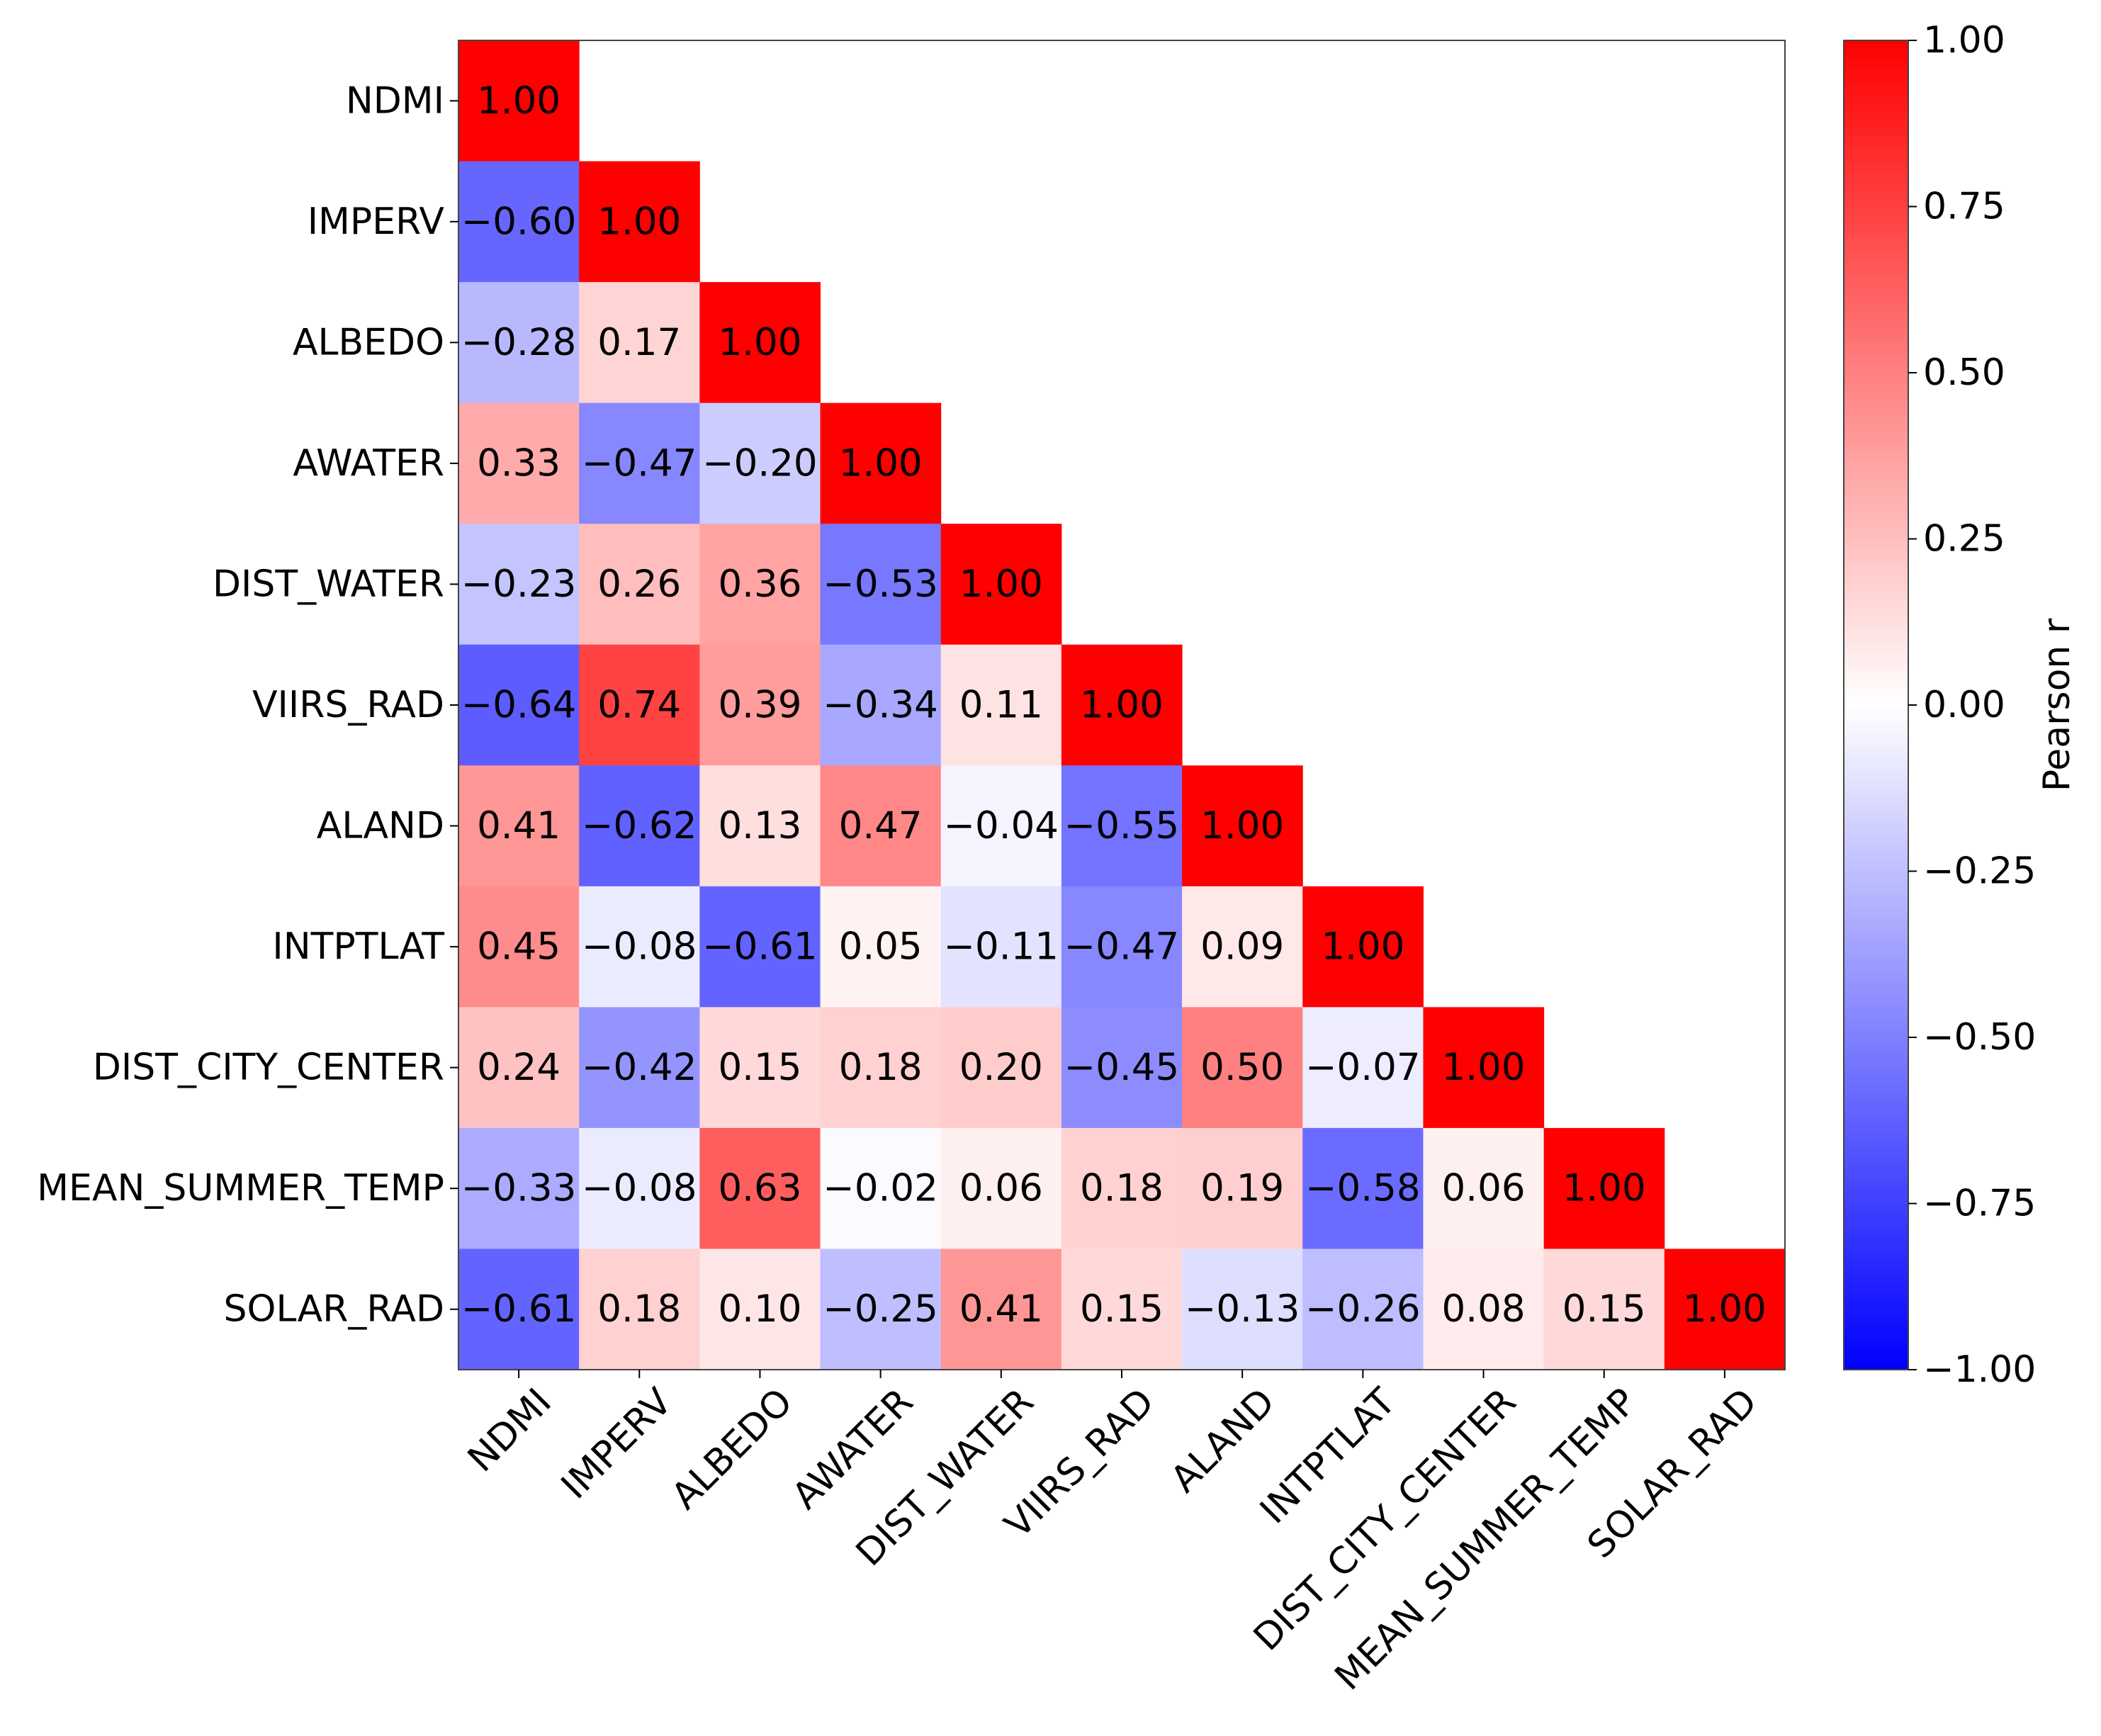  I want to click on cell-value-label: −0.64, so click(519, 705).